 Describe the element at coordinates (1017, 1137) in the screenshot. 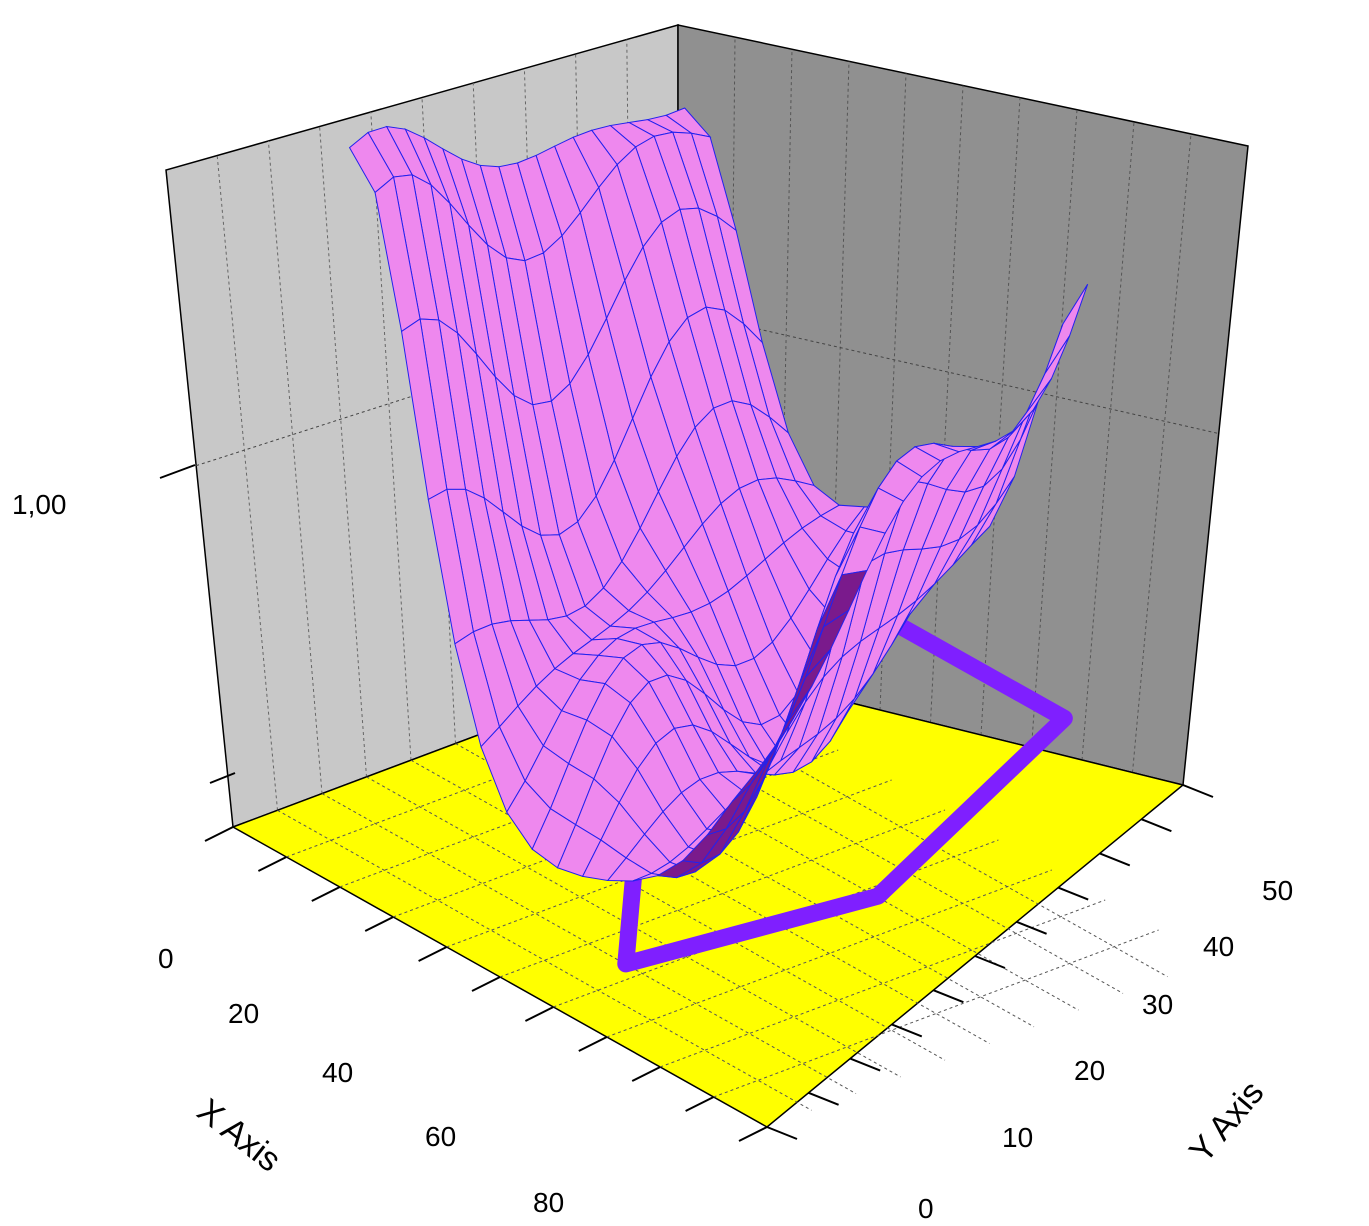

I see `y-tick-label: 10` at that location.